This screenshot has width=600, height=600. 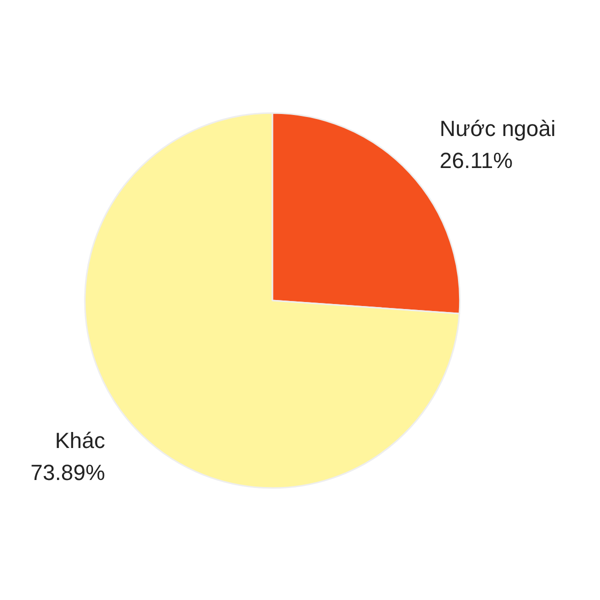 I want to click on data-label: 73.89%, so click(x=68, y=472).